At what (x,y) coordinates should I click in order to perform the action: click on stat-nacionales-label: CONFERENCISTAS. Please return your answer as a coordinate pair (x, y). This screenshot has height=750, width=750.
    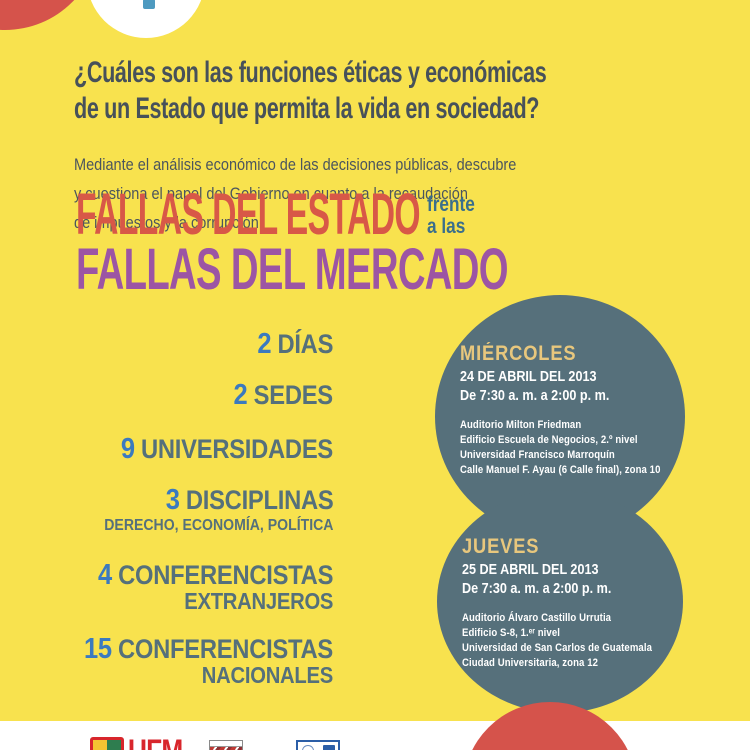
    Looking at the image, I should click on (225, 649).